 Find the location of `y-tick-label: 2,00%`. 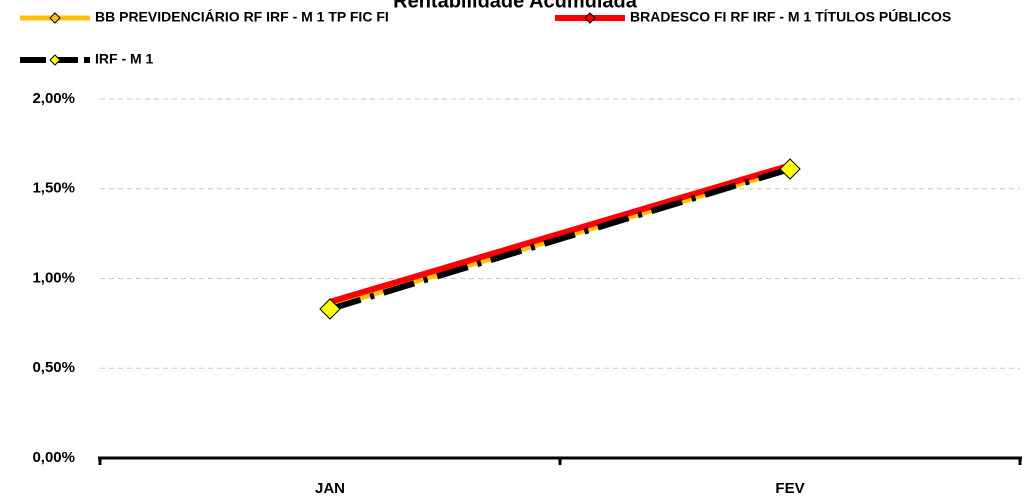

y-tick-label: 2,00% is located at coordinates (53, 98).